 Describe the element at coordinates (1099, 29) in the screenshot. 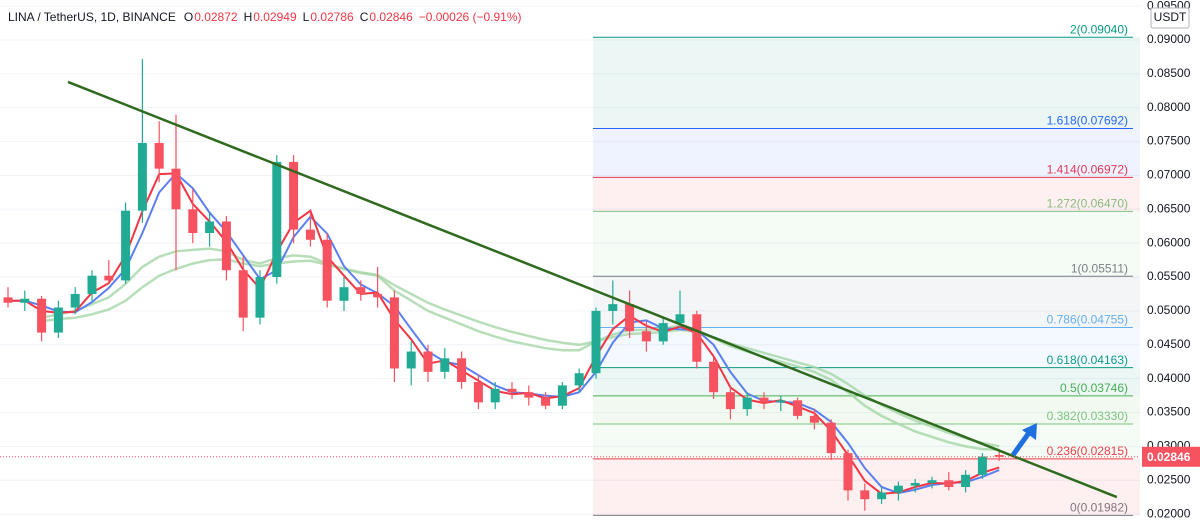

I see `fib-label: 2(0.09040)` at that location.